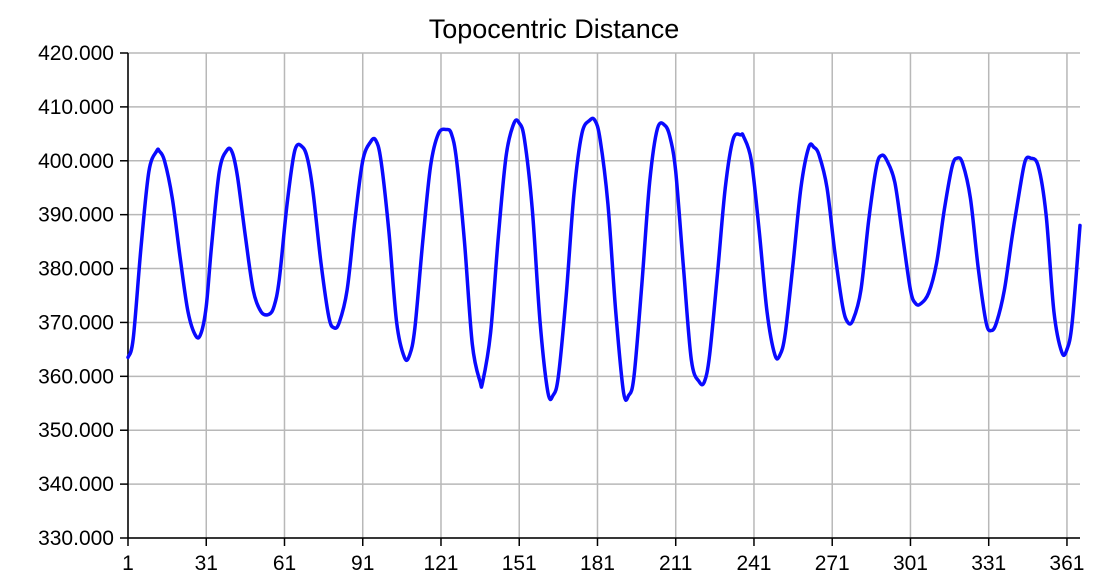  Describe the element at coordinates (76, 215) in the screenshot. I see `y-tick-label: 390.000` at that location.